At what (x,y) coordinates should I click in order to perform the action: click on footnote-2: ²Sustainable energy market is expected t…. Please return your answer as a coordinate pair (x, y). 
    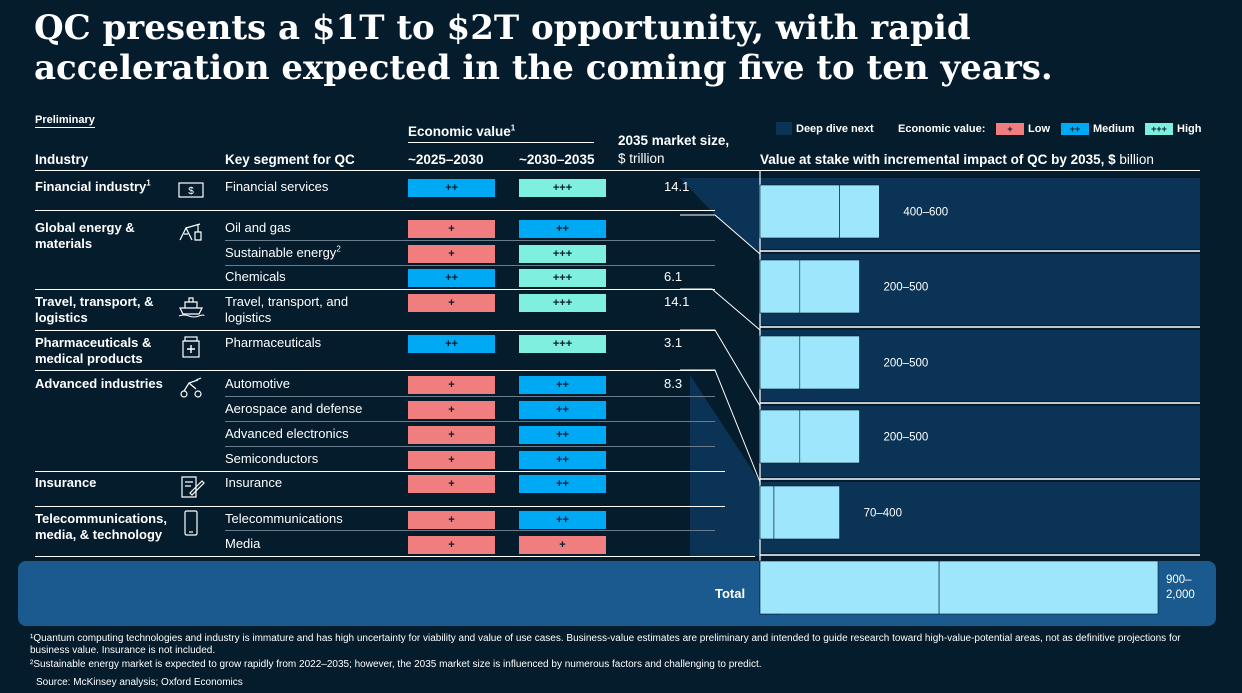
    Looking at the image, I should click on (396, 664).